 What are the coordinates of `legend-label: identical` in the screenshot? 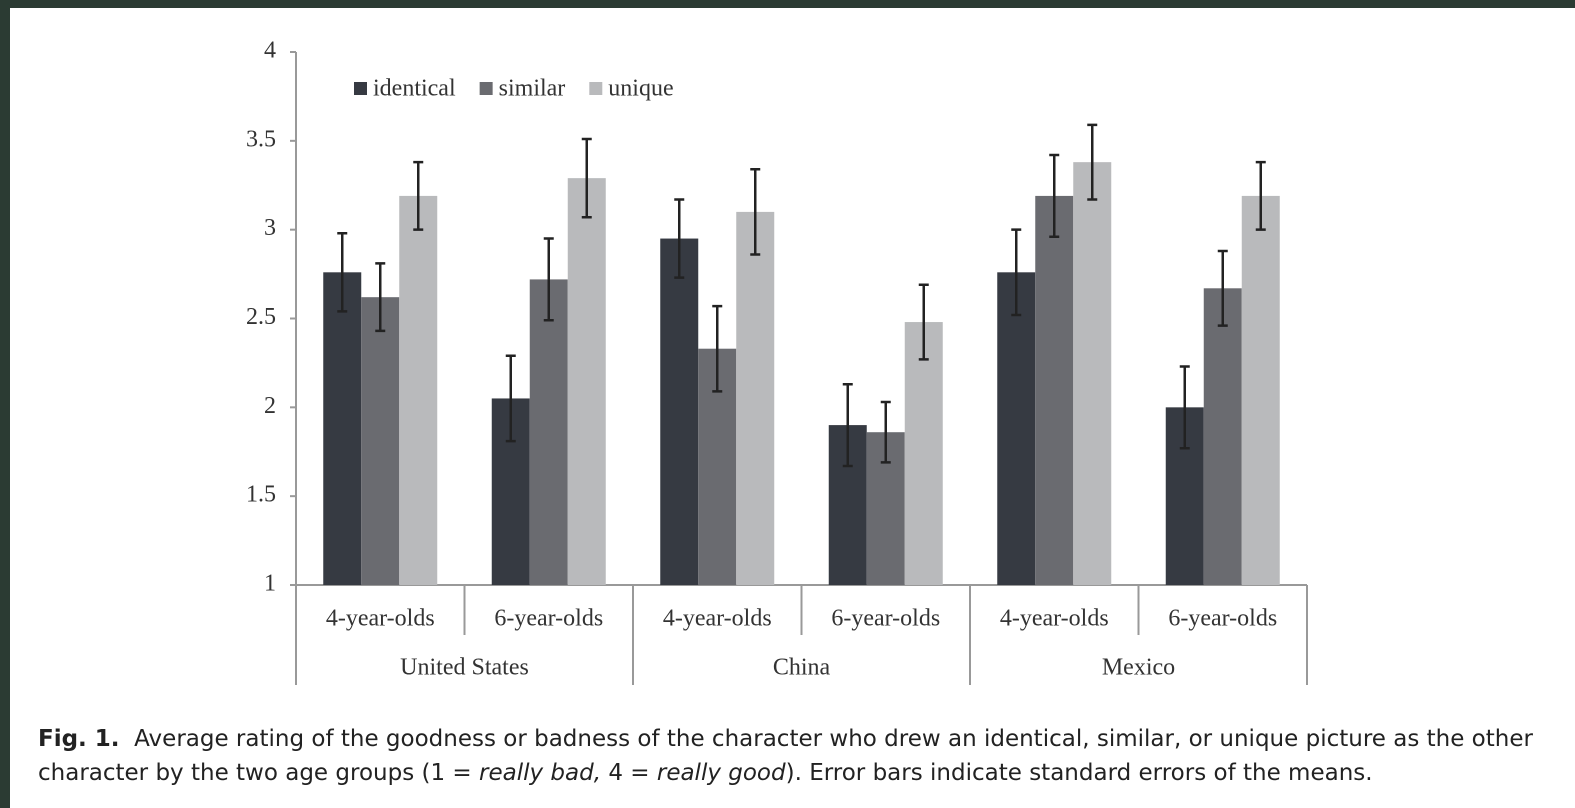 It's located at (414, 89).